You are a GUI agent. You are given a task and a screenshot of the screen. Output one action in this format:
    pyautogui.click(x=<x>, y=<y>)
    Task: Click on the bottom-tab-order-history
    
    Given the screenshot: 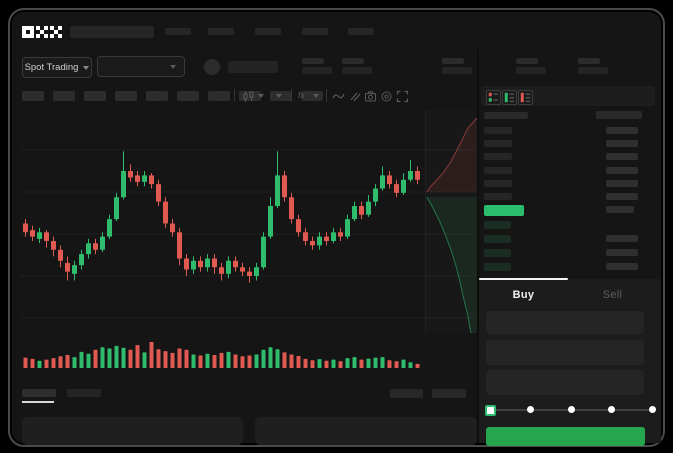 What is the action you would take?
    pyautogui.click(x=84, y=393)
    